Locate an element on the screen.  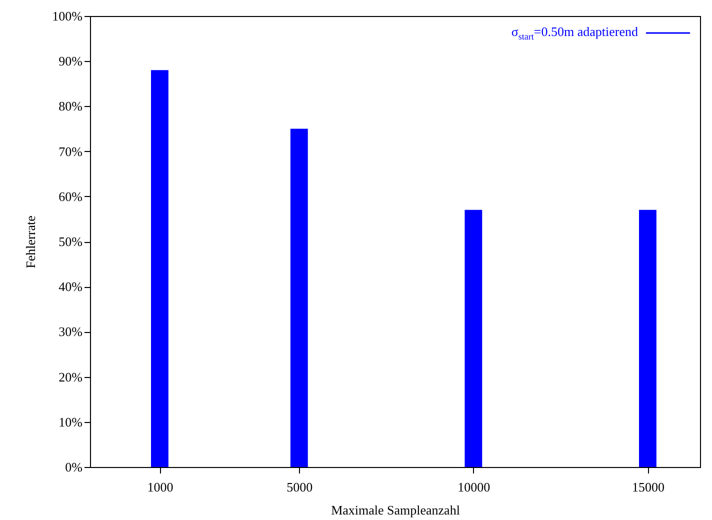
x-tick-label: 15000 is located at coordinates (648, 487).